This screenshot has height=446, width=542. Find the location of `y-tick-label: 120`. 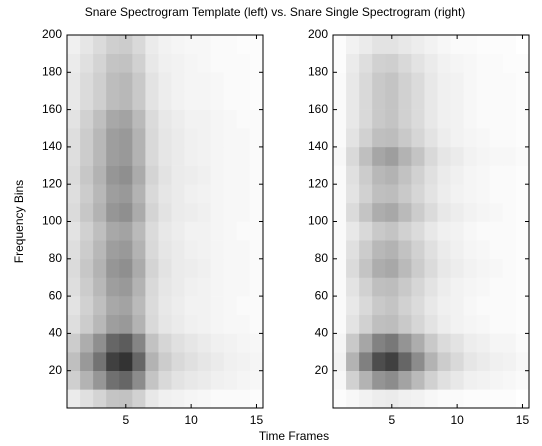

y-tick-label: 120 is located at coordinates (318, 183).